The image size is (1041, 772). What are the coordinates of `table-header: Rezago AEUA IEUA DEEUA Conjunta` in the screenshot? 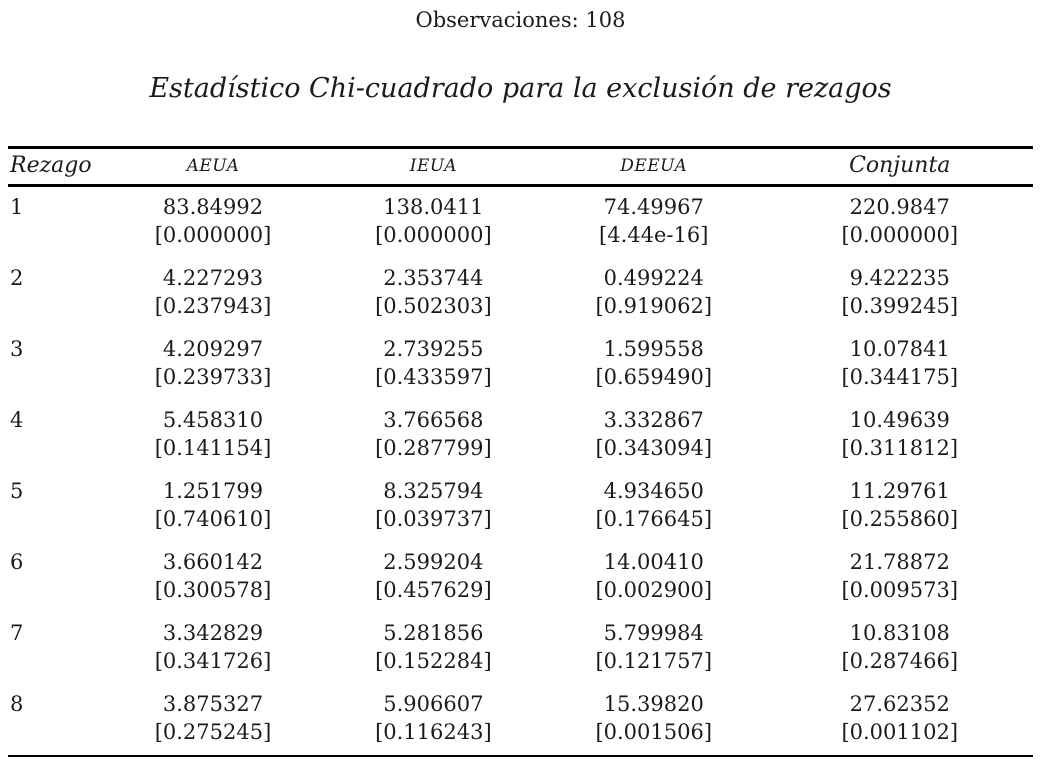 It's located at (520, 167).